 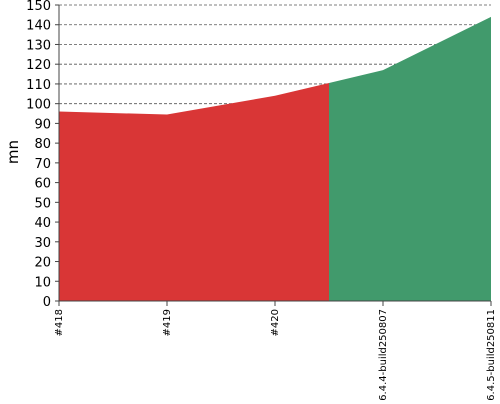 What do you see at coordinates (13, 152) in the screenshot?
I see `y-axis-title: mn` at bounding box center [13, 152].